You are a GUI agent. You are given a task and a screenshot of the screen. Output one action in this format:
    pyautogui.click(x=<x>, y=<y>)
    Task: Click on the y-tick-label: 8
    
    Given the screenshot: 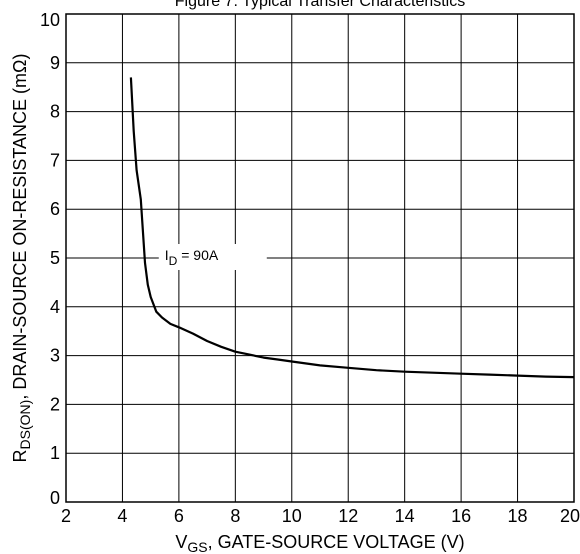 What is the action you would take?
    pyautogui.click(x=55, y=112)
    